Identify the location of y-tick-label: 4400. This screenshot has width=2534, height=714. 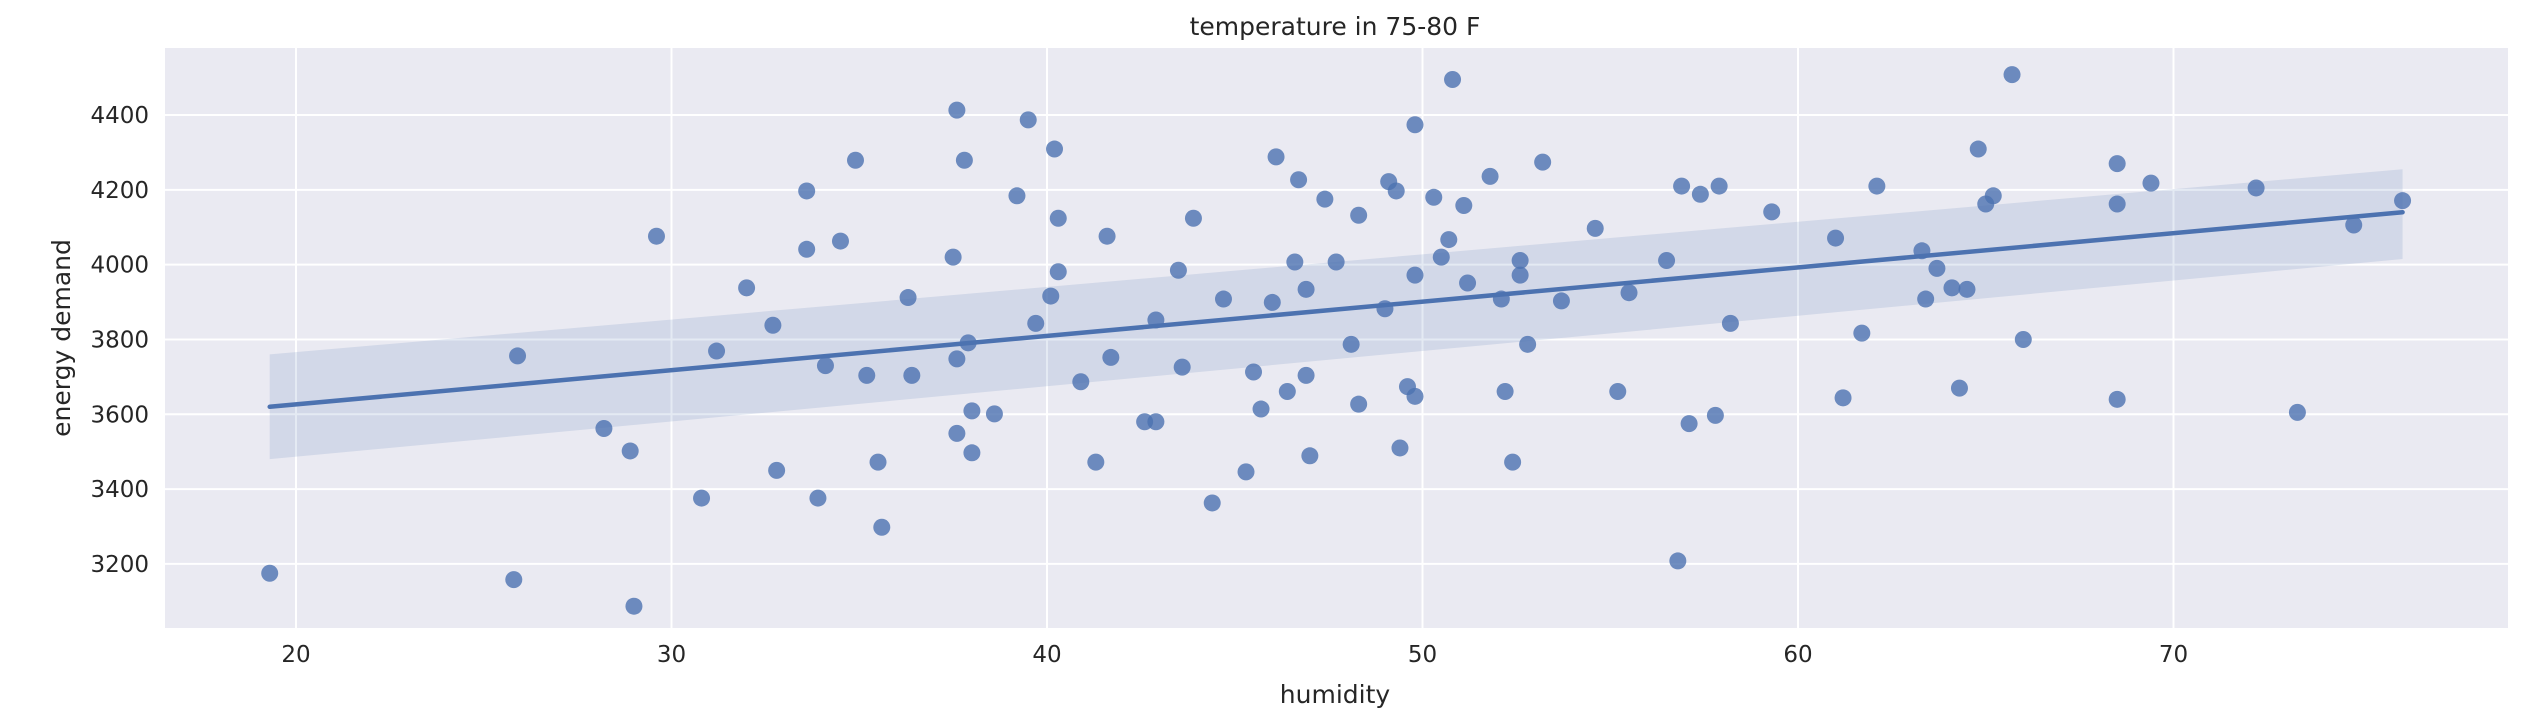
(119, 116).